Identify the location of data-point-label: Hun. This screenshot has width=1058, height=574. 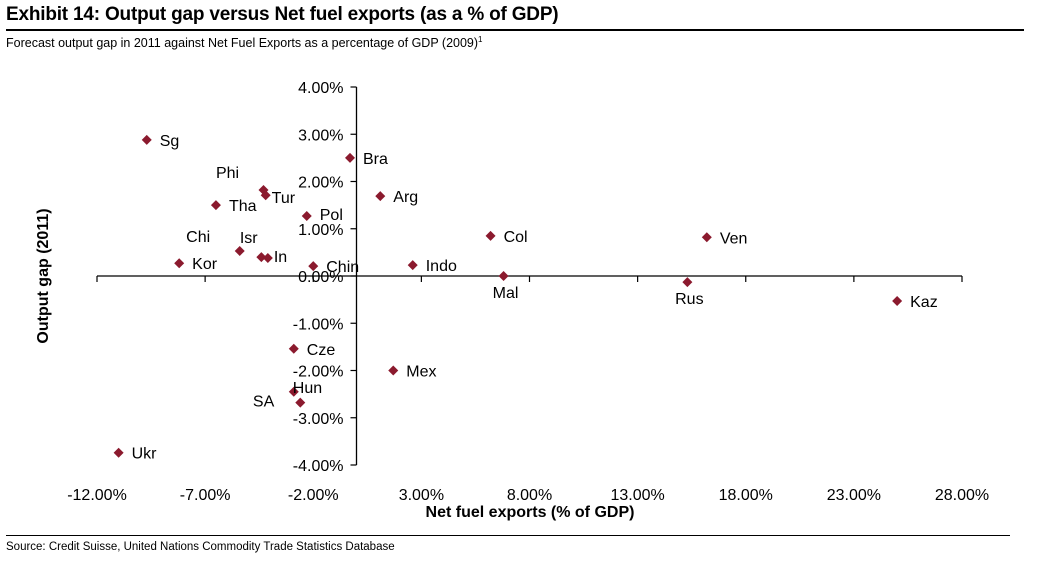
(307, 388).